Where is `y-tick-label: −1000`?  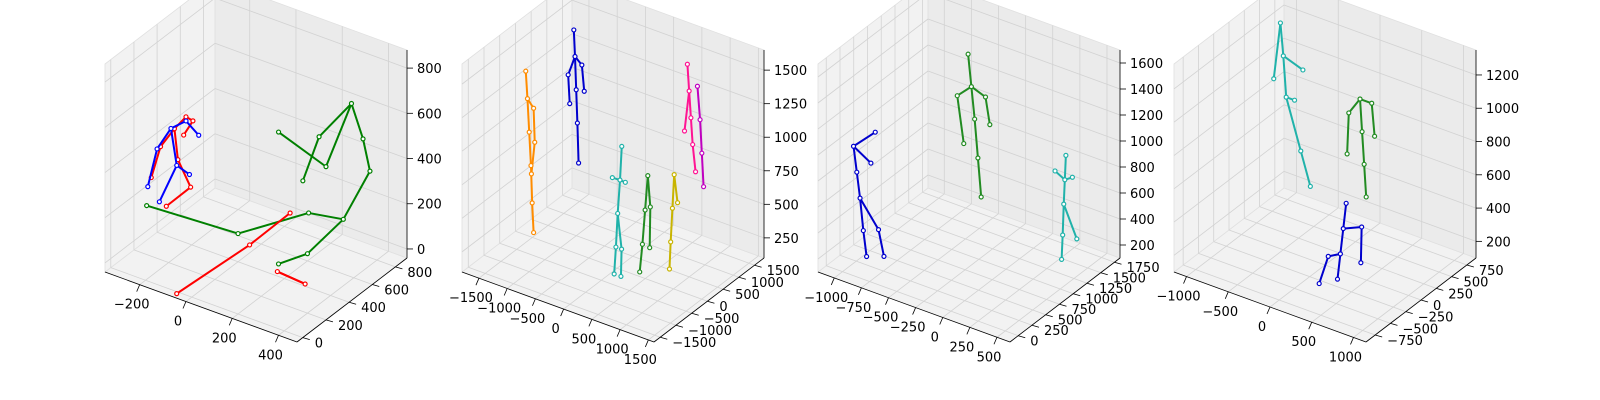 y-tick-label: −1000 is located at coordinates (710, 331).